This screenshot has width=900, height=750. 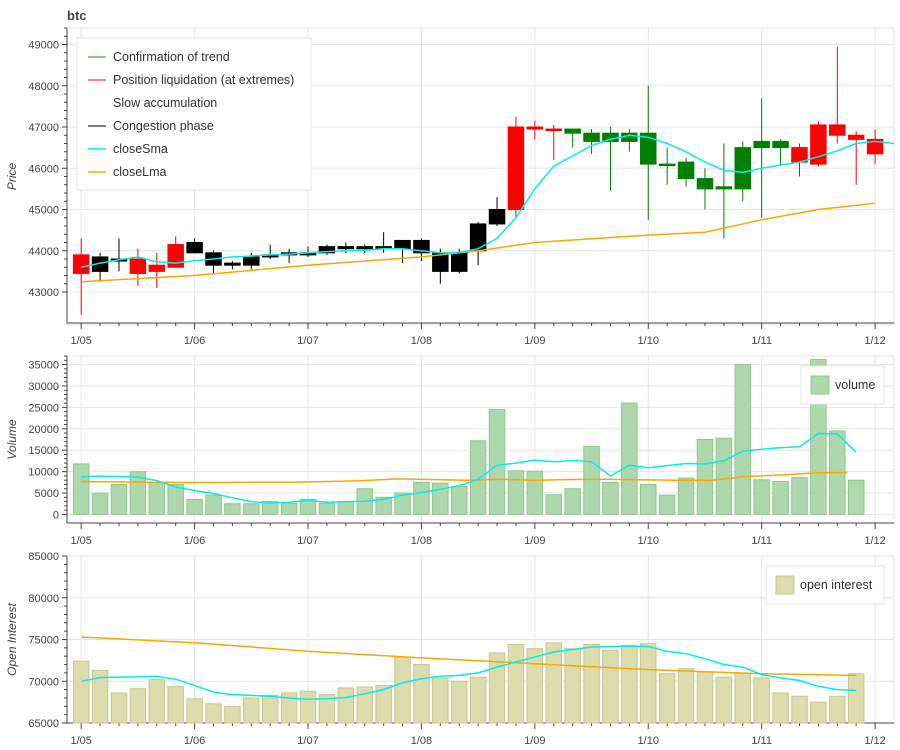 What do you see at coordinates (140, 172) in the screenshot?
I see `legend-label: closeLma` at bounding box center [140, 172].